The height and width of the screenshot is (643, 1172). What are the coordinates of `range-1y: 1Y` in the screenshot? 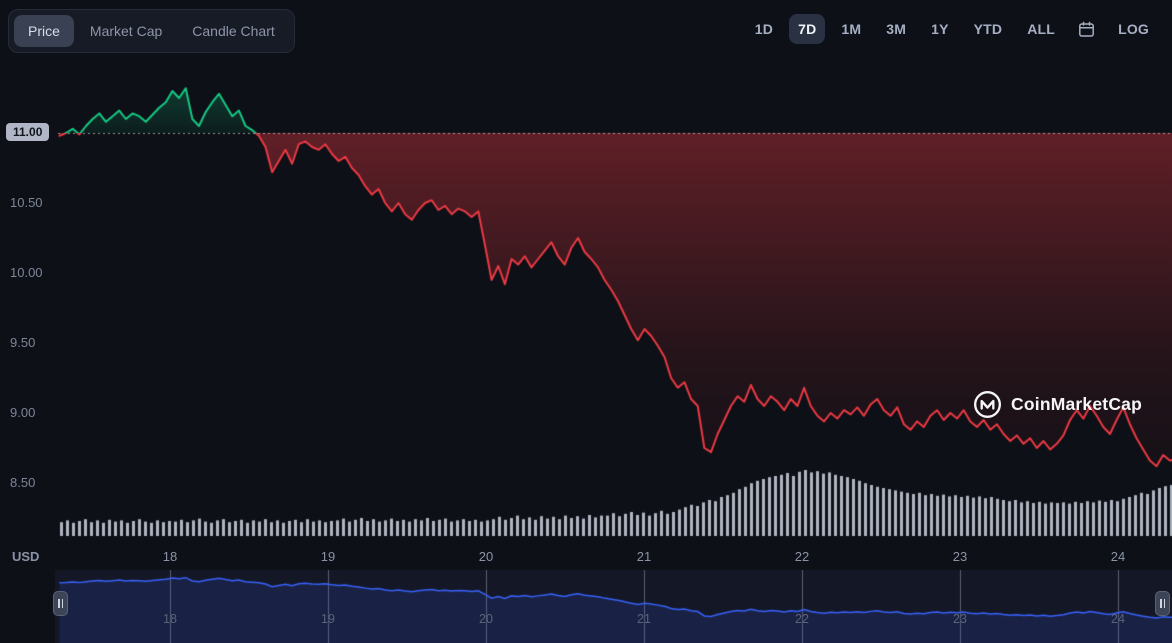 It's located at (940, 29).